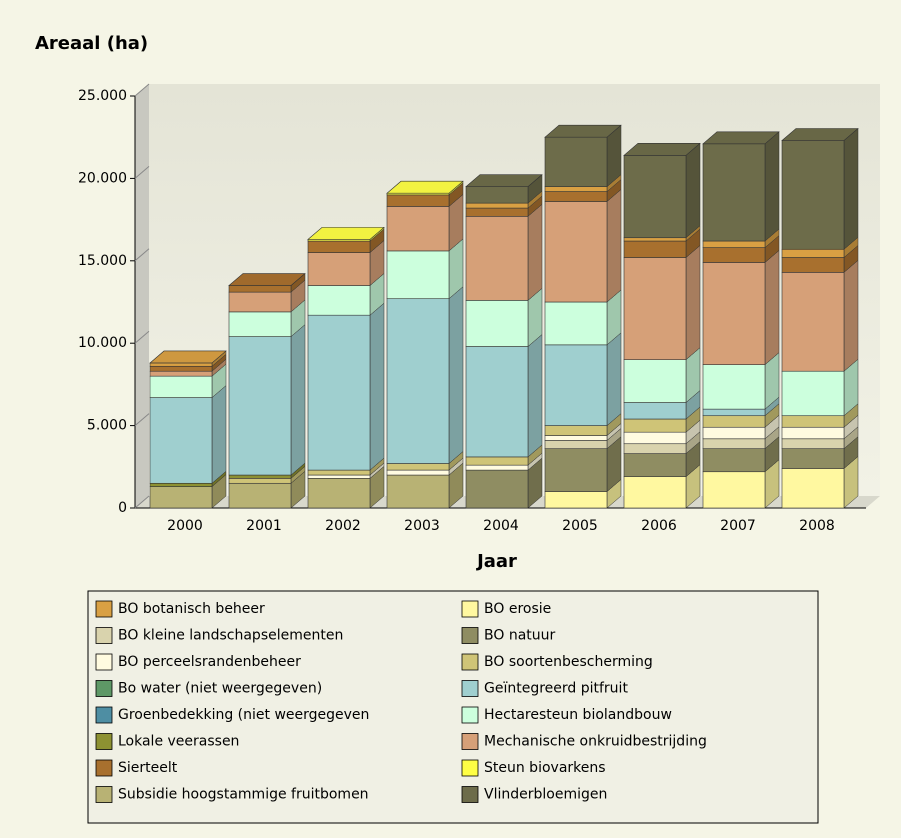 This screenshot has height=838, width=901. Describe the element at coordinates (243, 795) in the screenshot. I see `legend-label: Subsidie hoogstammige fruitbomen` at that location.